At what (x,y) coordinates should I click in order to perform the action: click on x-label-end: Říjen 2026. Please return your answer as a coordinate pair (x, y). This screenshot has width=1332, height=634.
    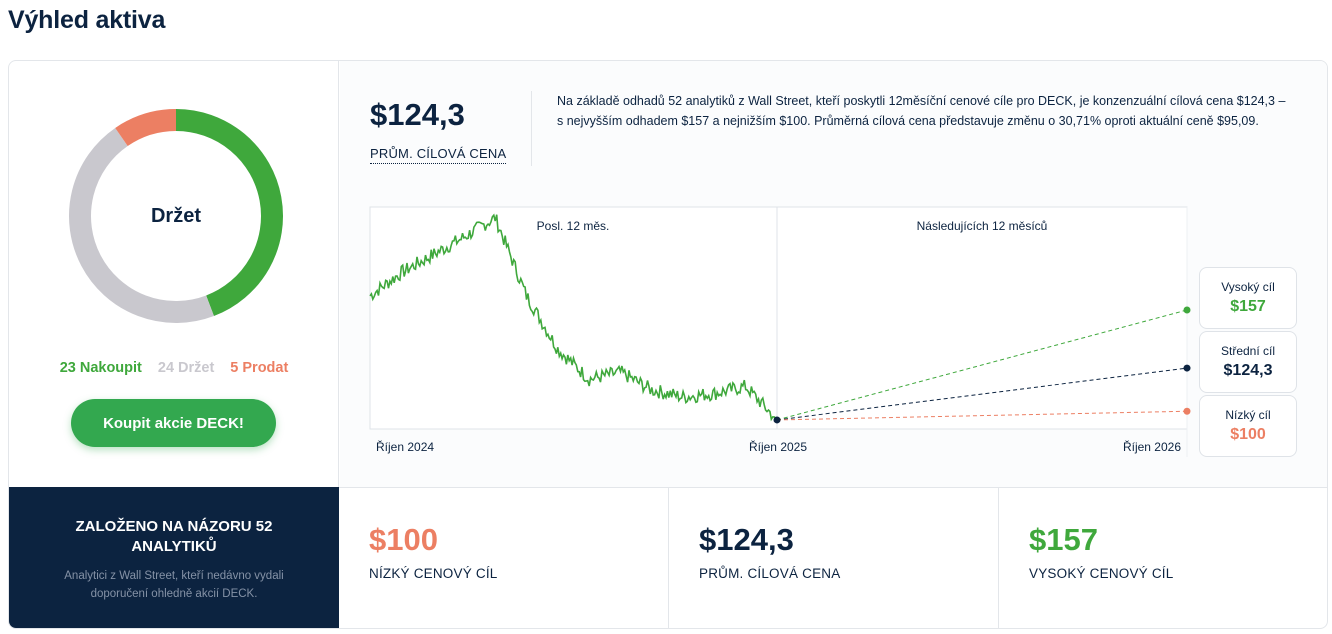
    Looking at the image, I should click on (1152, 446).